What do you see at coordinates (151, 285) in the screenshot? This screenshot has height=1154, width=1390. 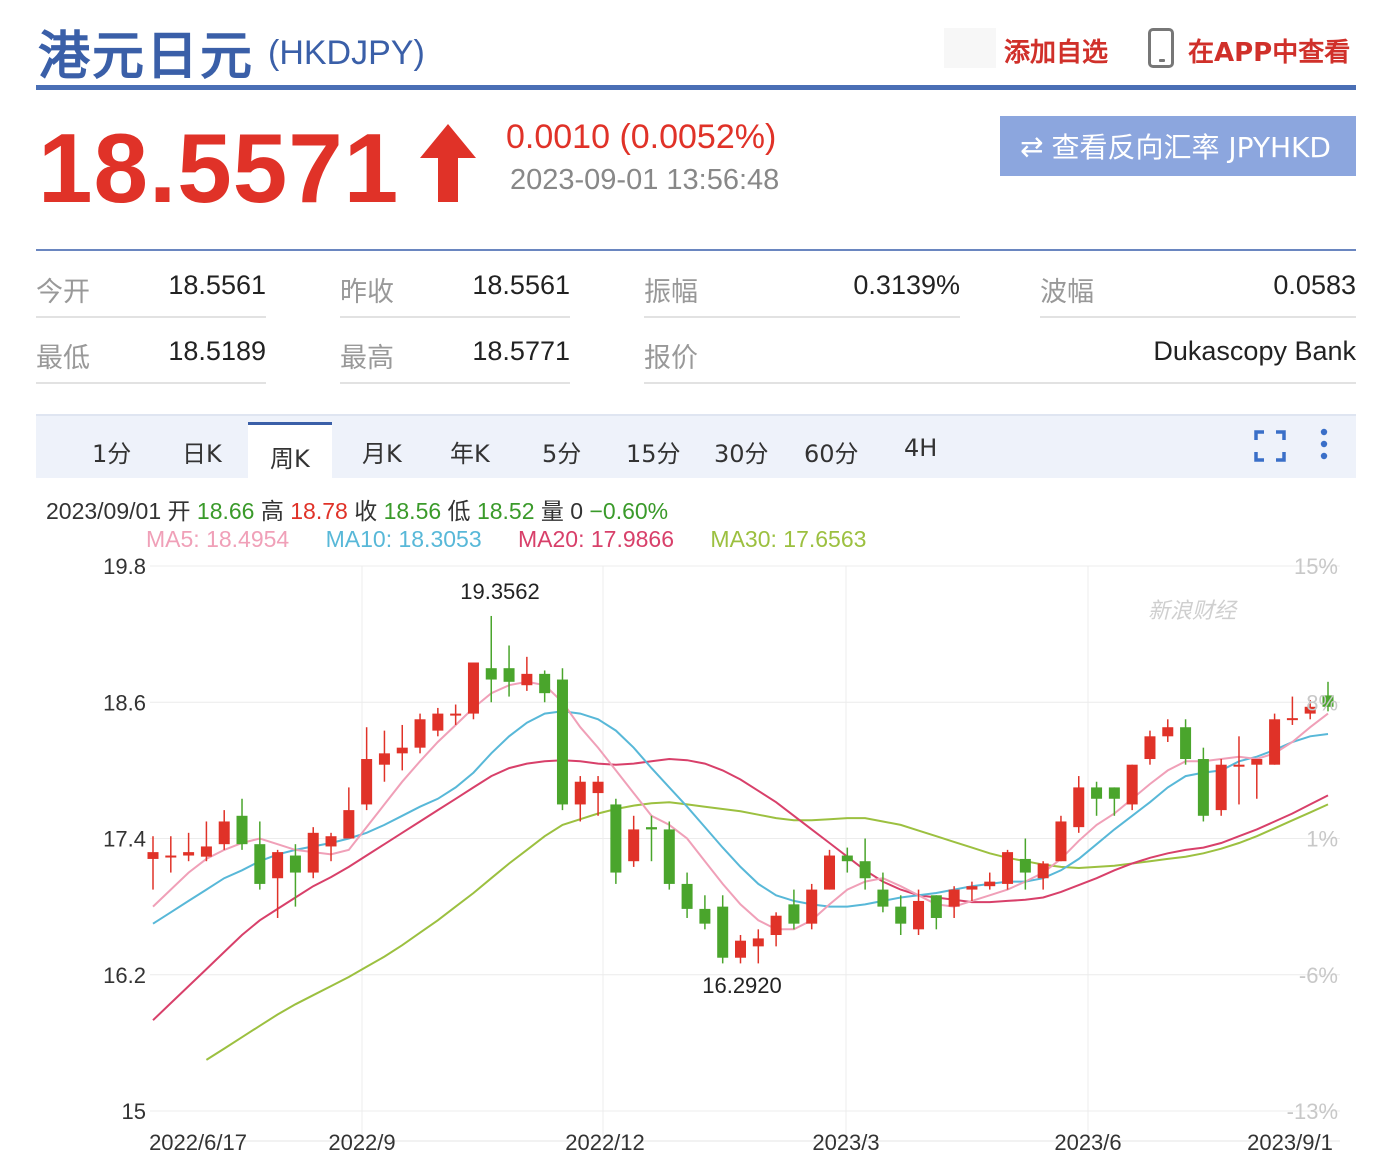 I see `stat-open: 今开 18.5561` at bounding box center [151, 285].